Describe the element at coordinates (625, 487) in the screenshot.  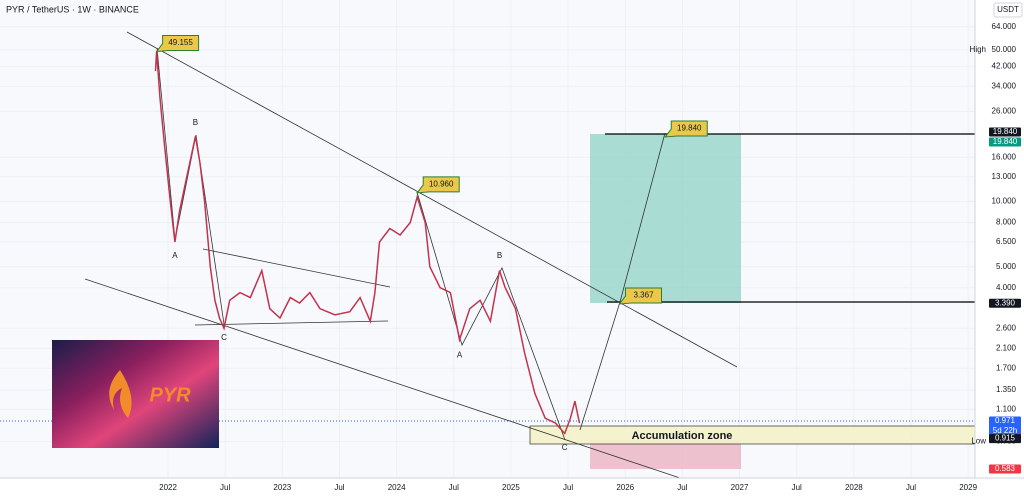
I see `x-tick-label: 2026` at that location.